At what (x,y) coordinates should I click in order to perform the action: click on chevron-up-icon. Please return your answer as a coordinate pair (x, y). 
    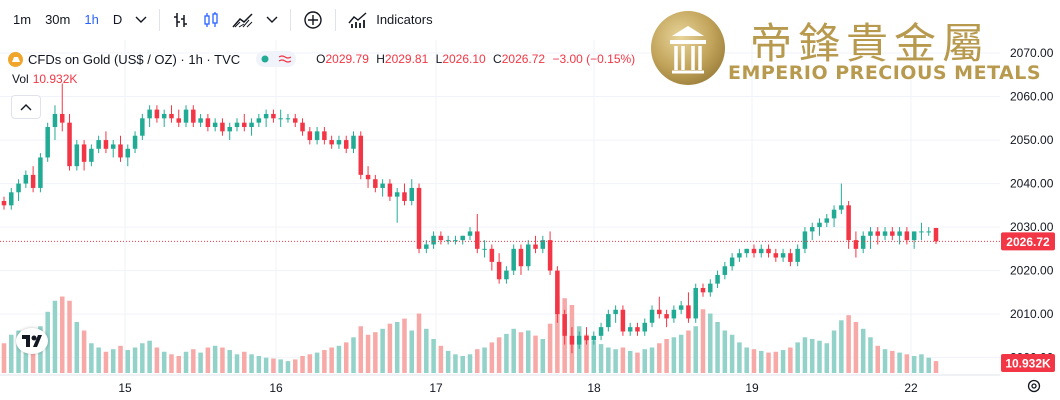
    Looking at the image, I should click on (26, 107).